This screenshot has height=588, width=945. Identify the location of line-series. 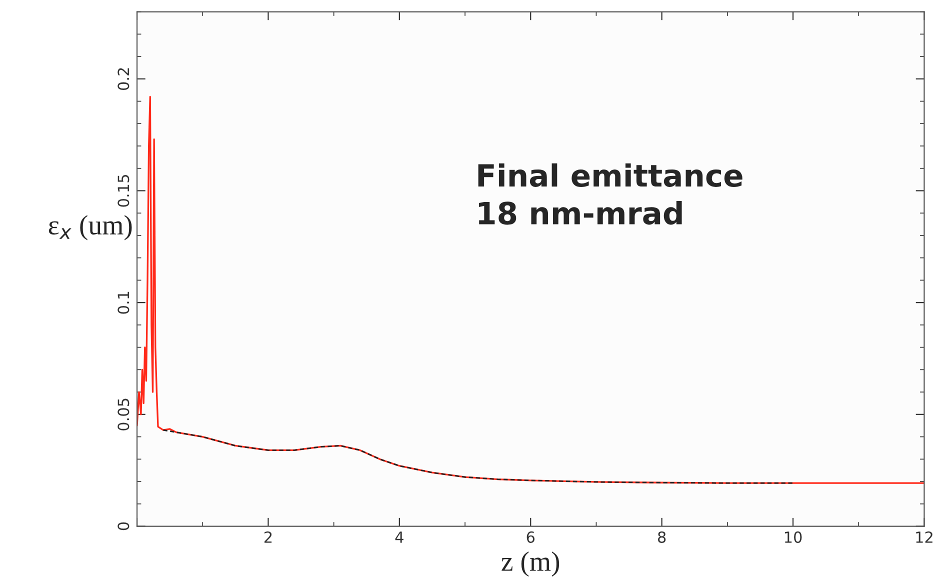
(478, 456).